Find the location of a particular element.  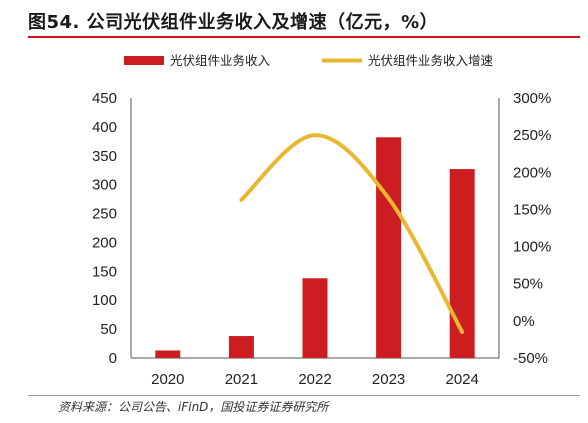

x-tick-label: 2020 is located at coordinates (167, 379).